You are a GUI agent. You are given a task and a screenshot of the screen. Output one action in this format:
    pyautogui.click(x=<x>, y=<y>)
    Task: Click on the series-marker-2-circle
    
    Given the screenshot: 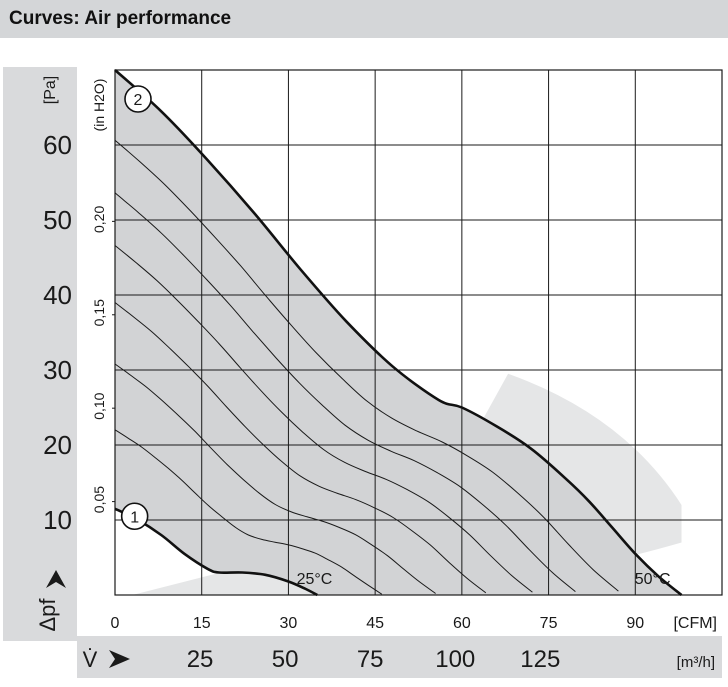 What is the action you would take?
    pyautogui.click(x=138, y=99)
    